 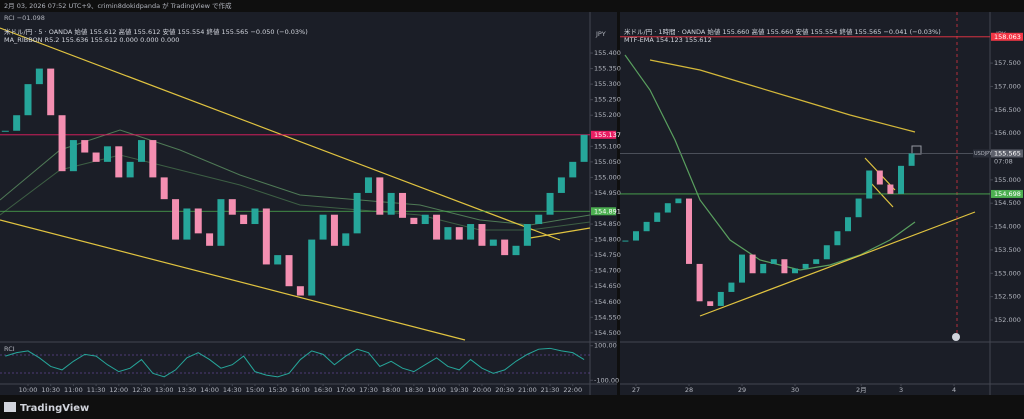 What do you see at coordinates (1007, 273) in the screenshot?
I see `y-tick-label: 153.000` at bounding box center [1007, 273].